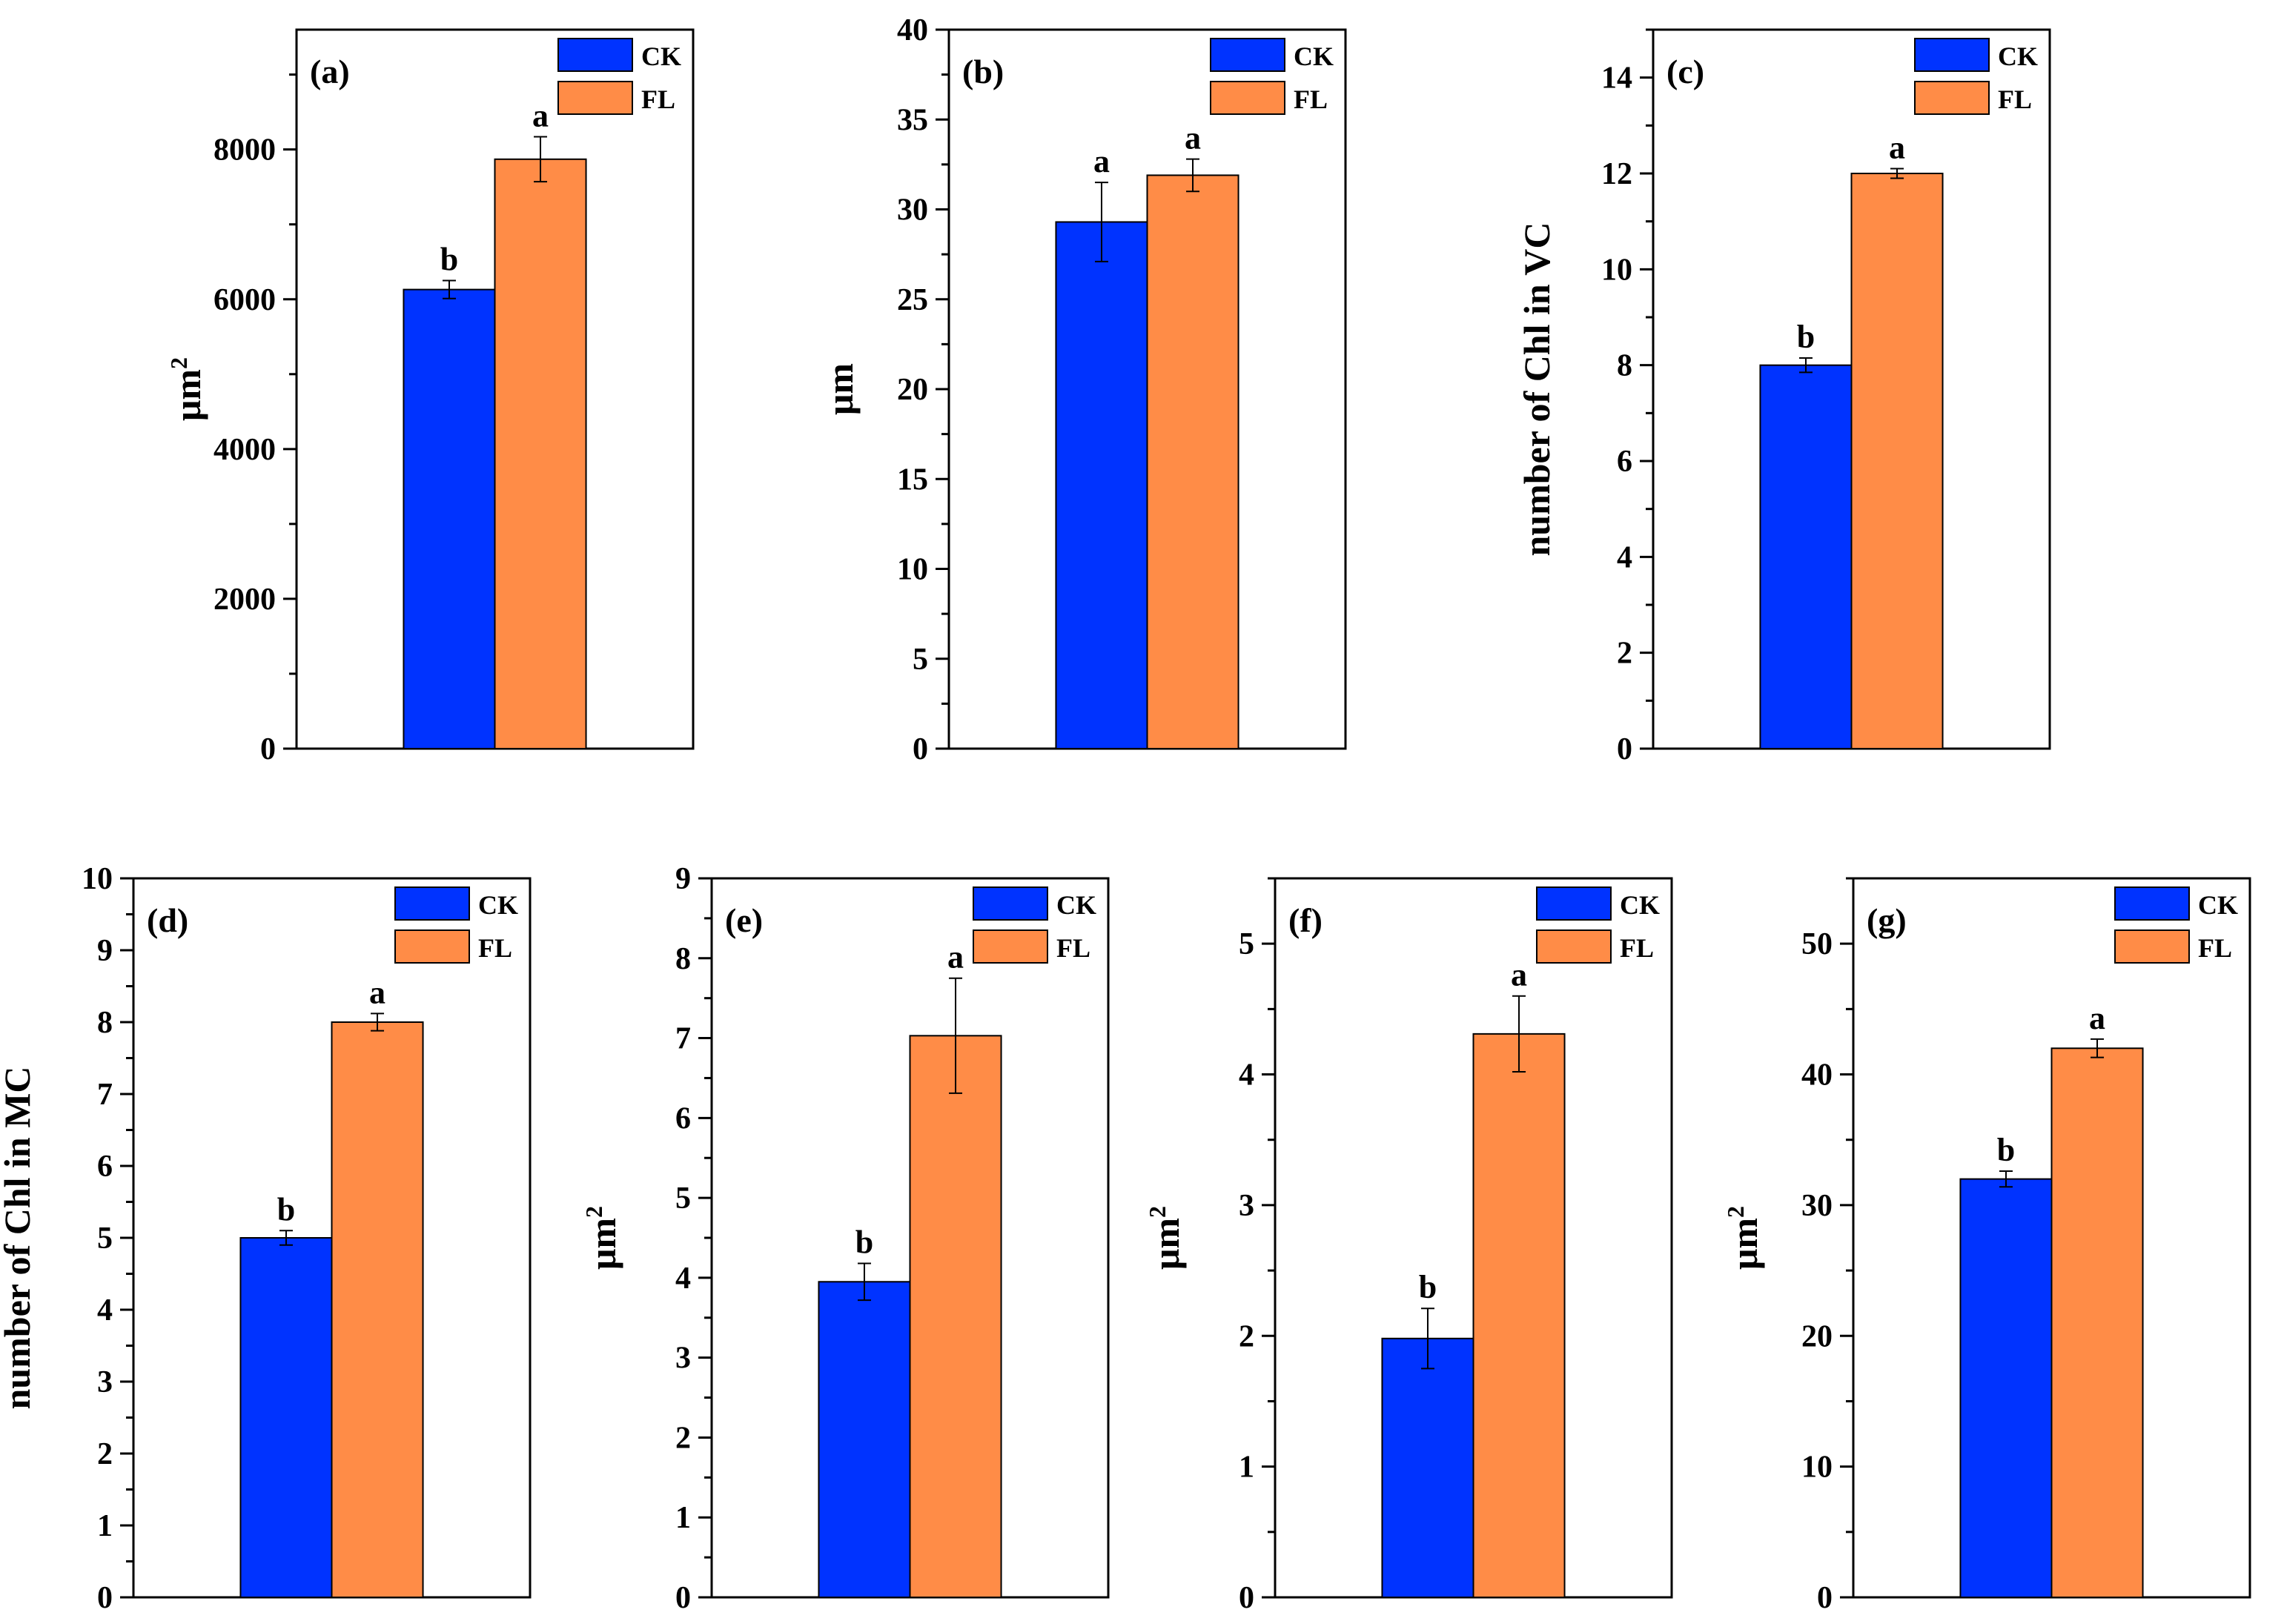  I want to click on chart-panel-d: 0 1 2 3 4 5 6 7 8 9 10 number of Chl in MC (d) CK FL b a, so click(266, 1238).